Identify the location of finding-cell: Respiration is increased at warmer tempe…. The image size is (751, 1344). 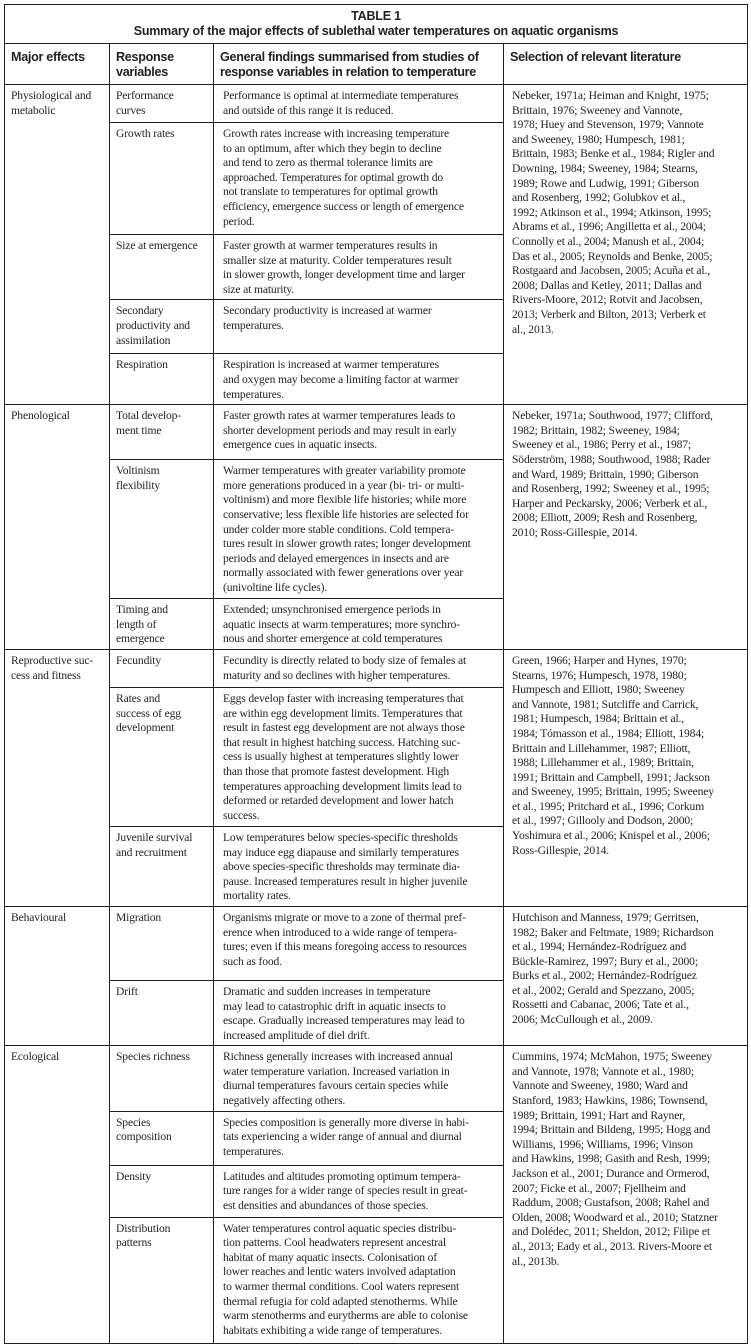
(358, 379).